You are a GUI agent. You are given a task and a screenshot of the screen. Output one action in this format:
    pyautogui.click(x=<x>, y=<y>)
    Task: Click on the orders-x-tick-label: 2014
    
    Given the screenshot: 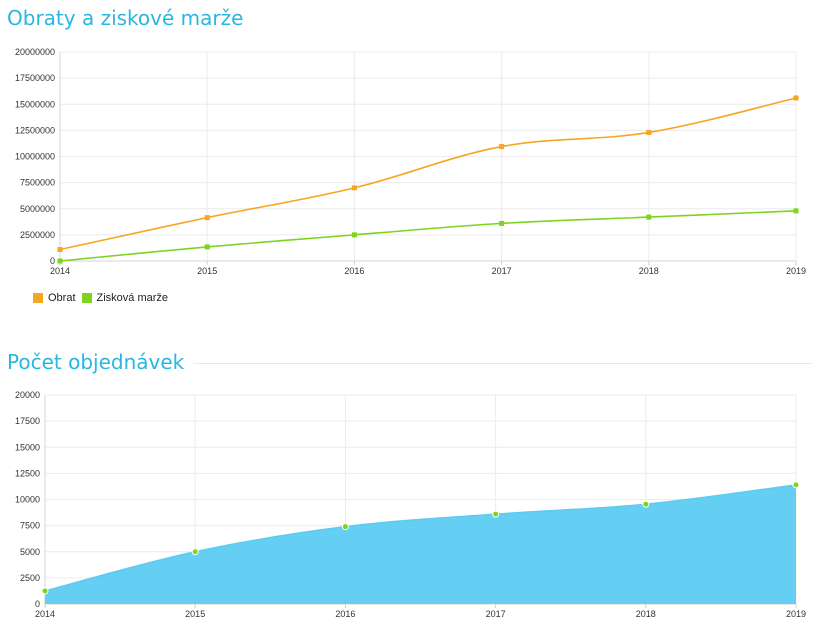 What is the action you would take?
    pyautogui.click(x=45, y=614)
    